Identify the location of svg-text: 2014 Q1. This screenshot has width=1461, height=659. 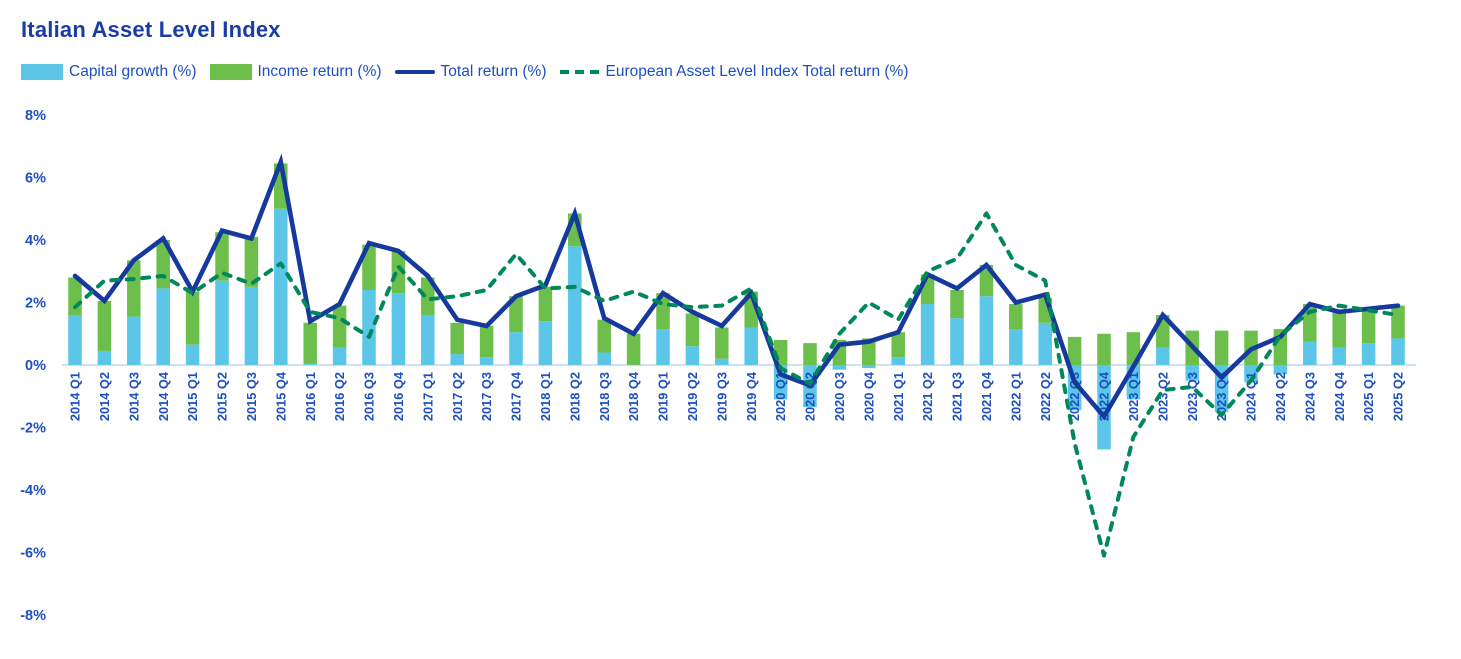
(75, 396).